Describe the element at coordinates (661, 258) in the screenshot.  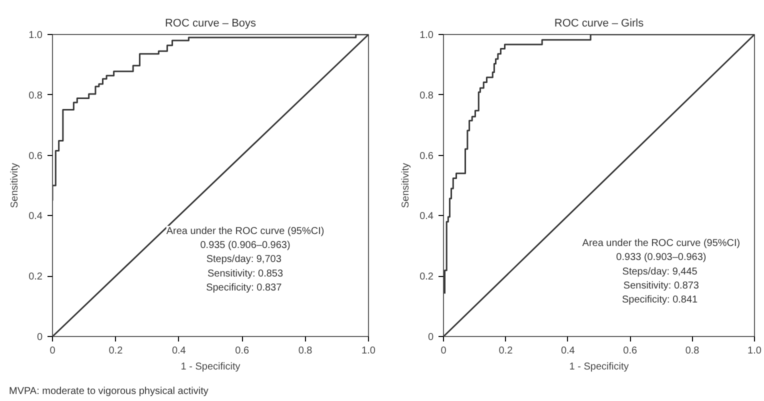
I see `annotation: 0.933 (0.903–0.963)` at that location.